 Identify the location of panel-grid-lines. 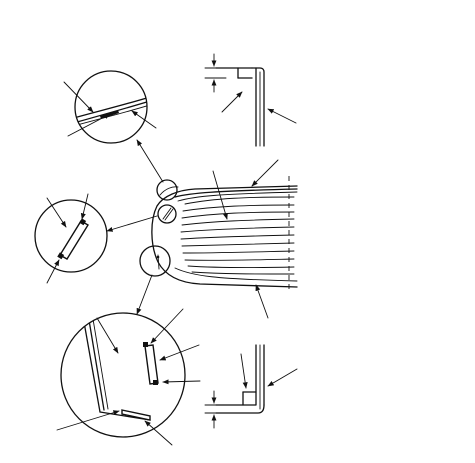
(237, 235).